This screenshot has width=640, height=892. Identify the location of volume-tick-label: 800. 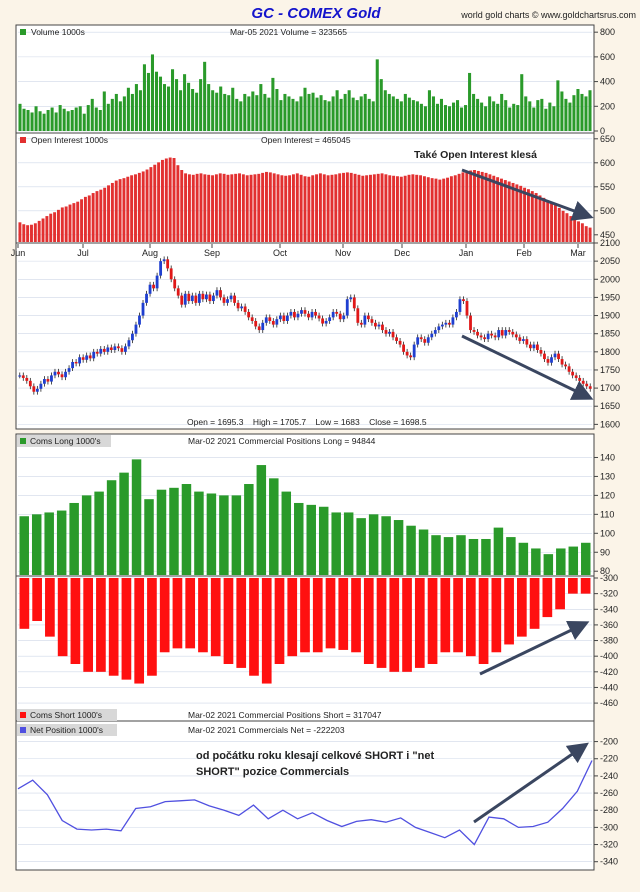
(607, 32).